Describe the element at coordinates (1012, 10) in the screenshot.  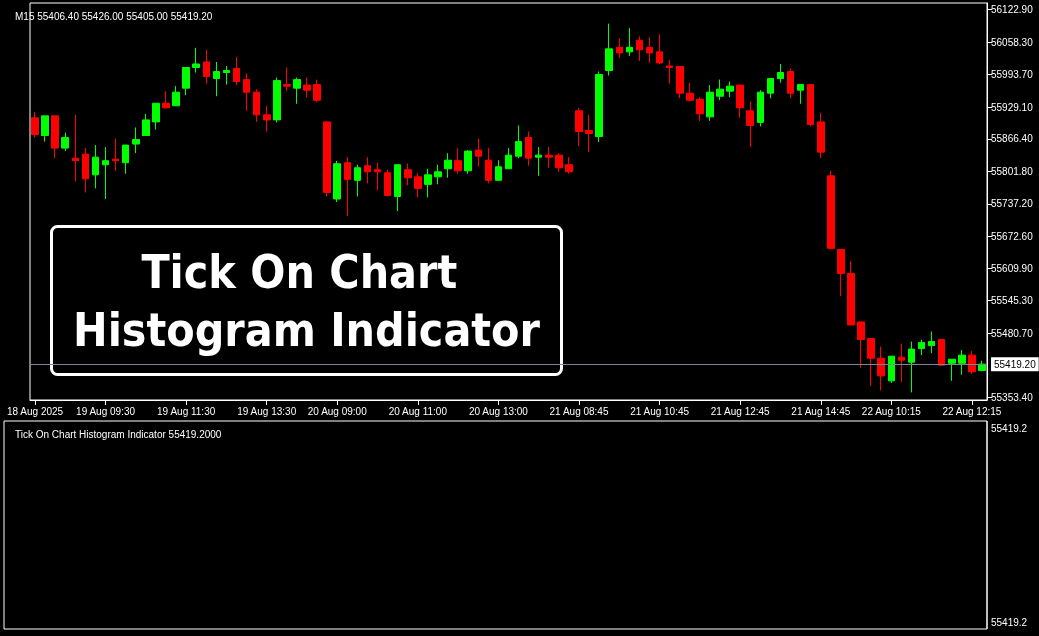
I see `y-tick-label: 56122.90` at that location.